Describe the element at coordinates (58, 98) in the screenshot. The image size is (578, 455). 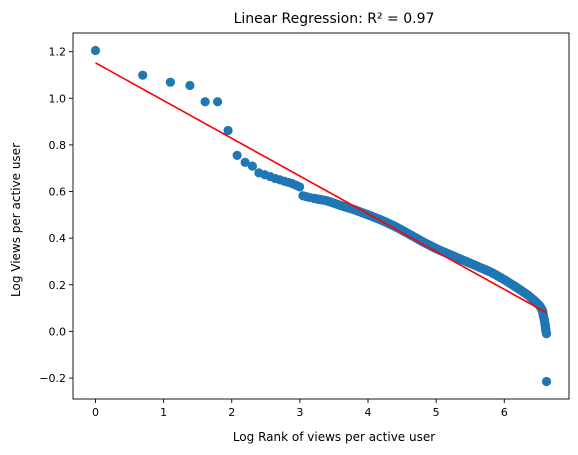
I see `y-tick-label: 1.0` at that location.